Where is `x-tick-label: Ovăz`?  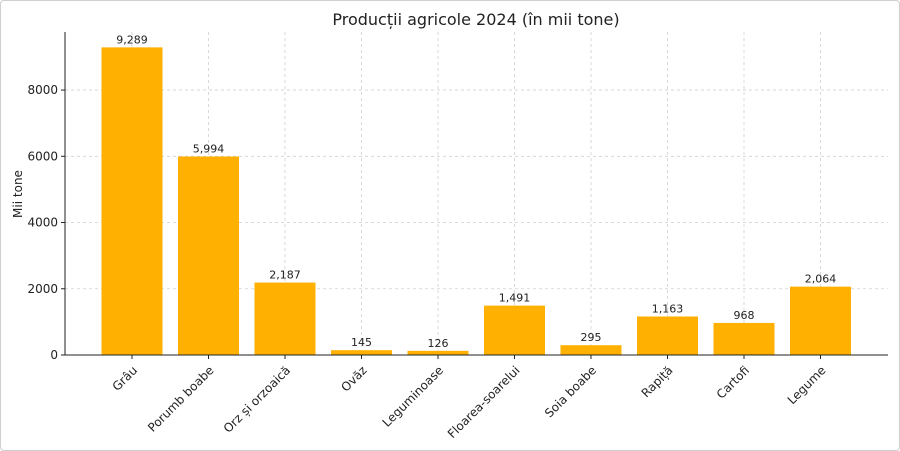 x-tick-label: Ovăz is located at coordinates (353, 378).